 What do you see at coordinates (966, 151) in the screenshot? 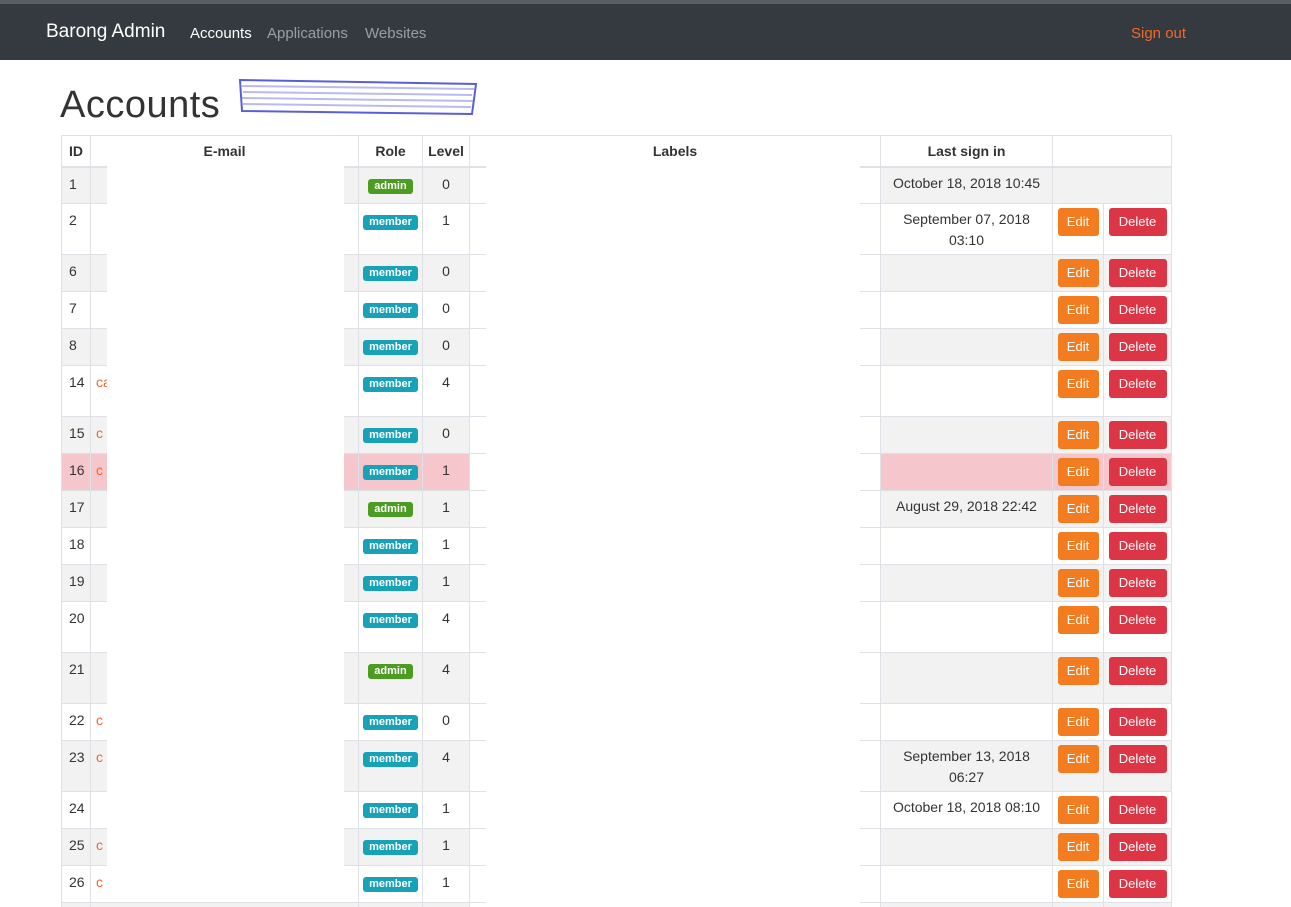
I see `header-last-sign-in: Last sign in` at bounding box center [966, 151].